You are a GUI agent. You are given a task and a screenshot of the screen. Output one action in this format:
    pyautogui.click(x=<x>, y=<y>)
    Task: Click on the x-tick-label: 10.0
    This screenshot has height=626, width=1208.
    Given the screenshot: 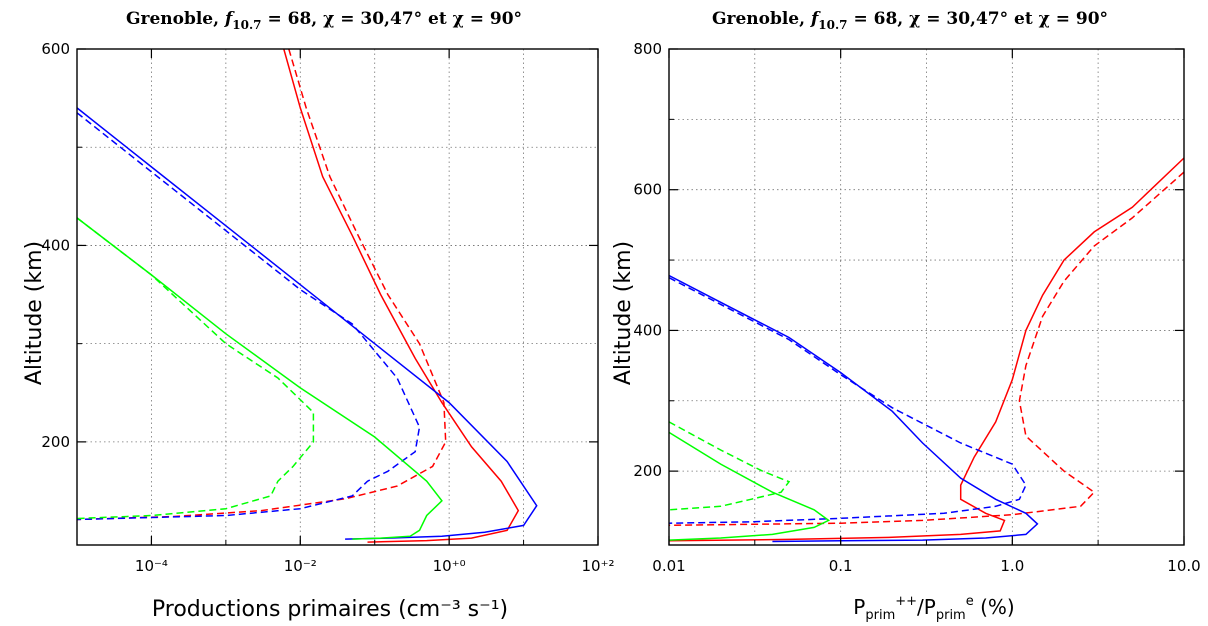 What is the action you would take?
    pyautogui.click(x=1183, y=566)
    